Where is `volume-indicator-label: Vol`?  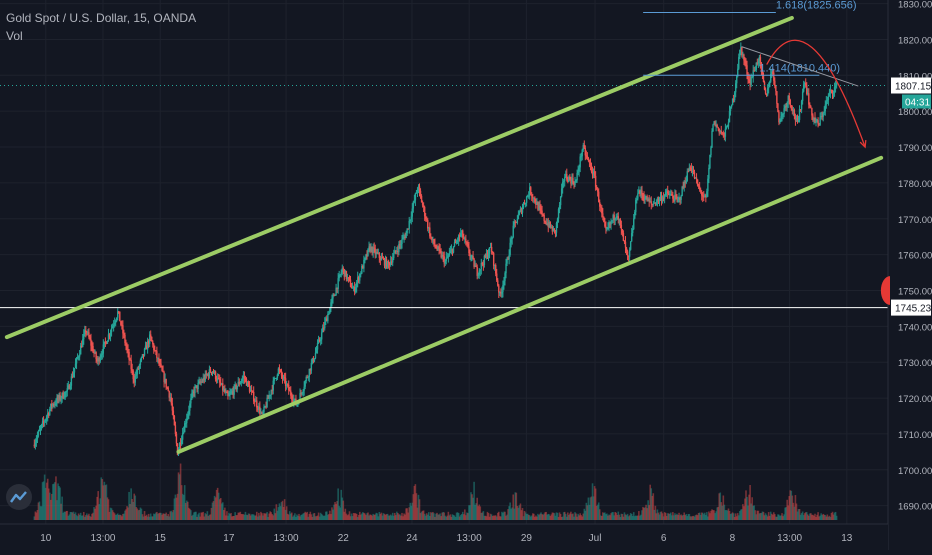
volume-indicator-label: Vol is located at coordinates (14, 36).